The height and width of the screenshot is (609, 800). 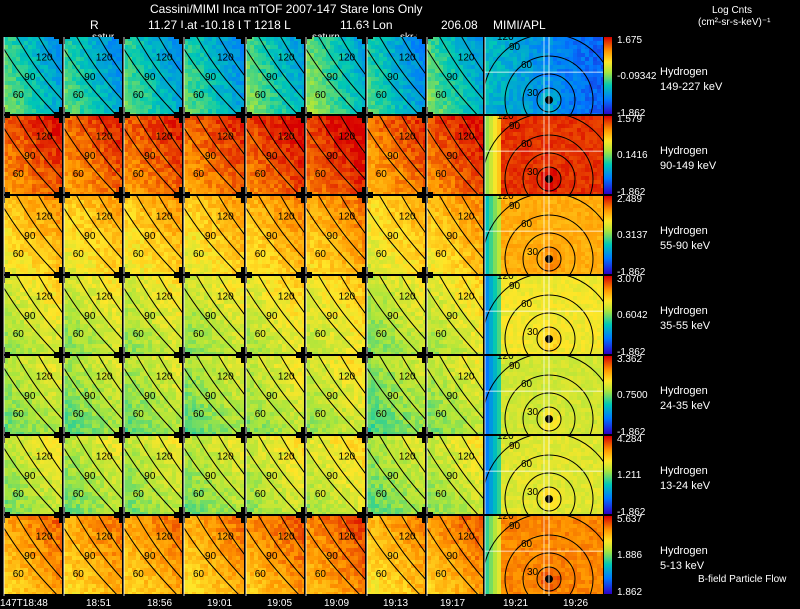 I want to click on colorbar-max: 3.070, so click(x=629, y=279).